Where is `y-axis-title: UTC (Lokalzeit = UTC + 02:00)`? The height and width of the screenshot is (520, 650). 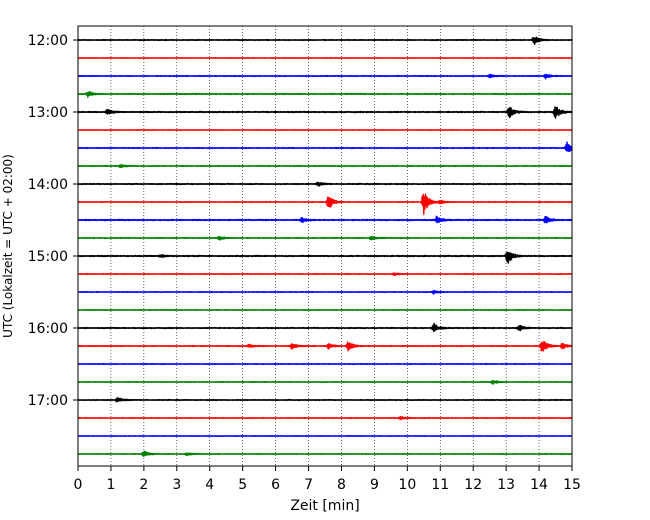
y-axis-title: UTC (Lokalzeit = UTC + 02:00) is located at coordinates (8, 246).